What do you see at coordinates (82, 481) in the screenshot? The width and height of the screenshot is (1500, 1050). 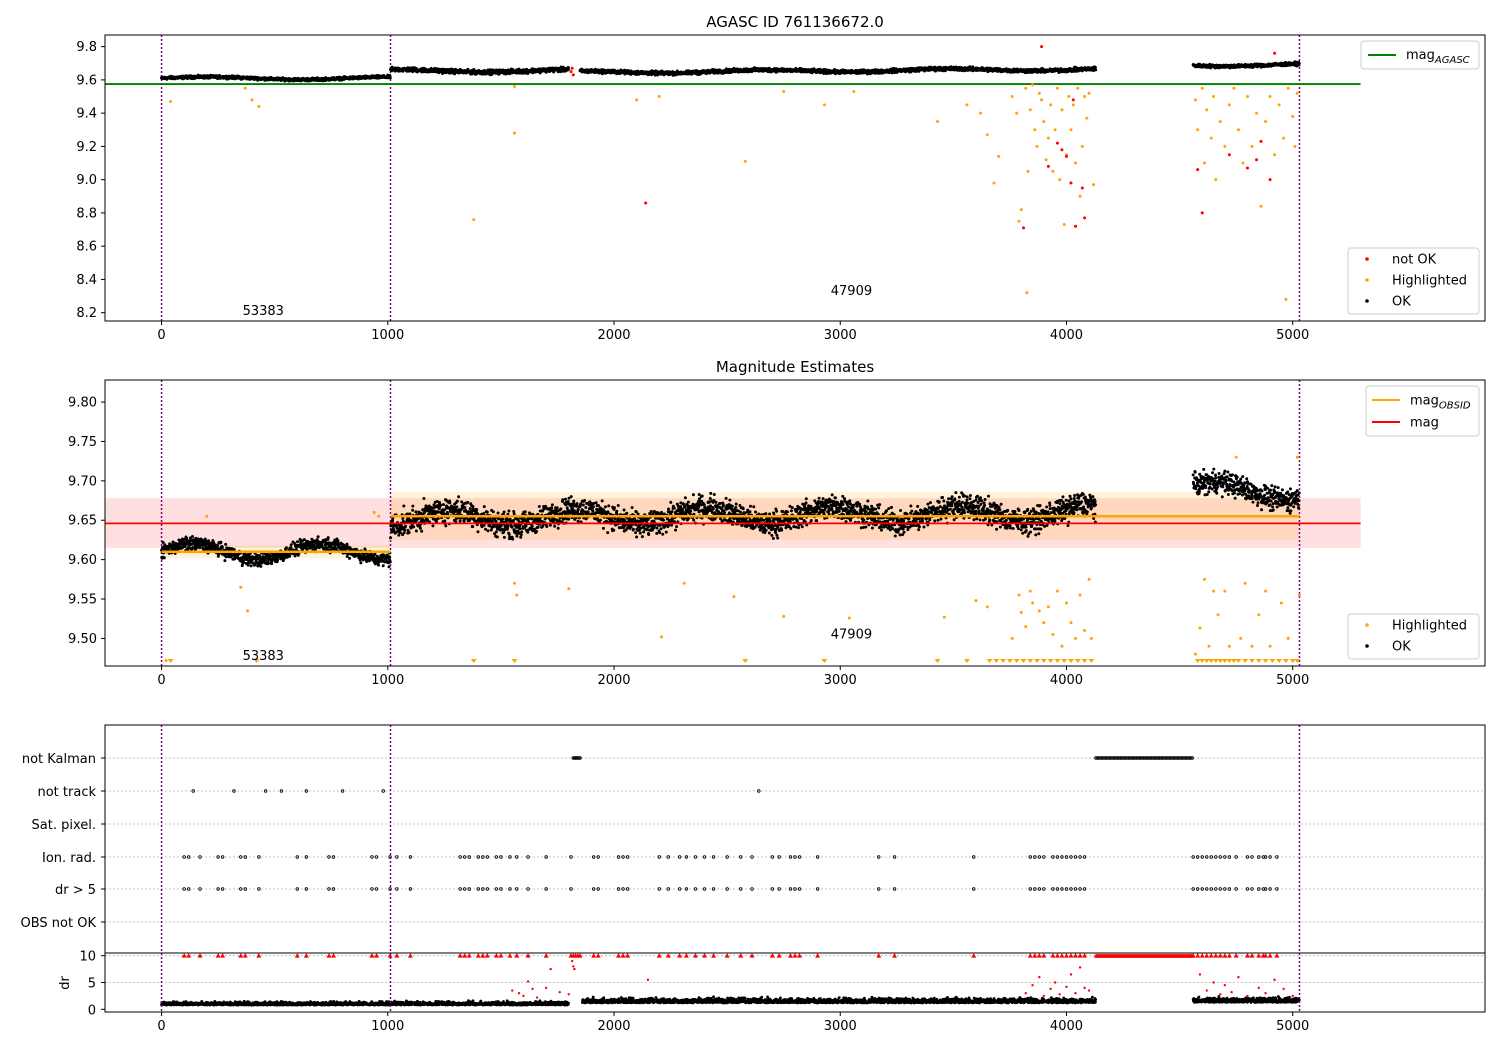 I see `p2-ytick-label: 9.70` at bounding box center [82, 481].